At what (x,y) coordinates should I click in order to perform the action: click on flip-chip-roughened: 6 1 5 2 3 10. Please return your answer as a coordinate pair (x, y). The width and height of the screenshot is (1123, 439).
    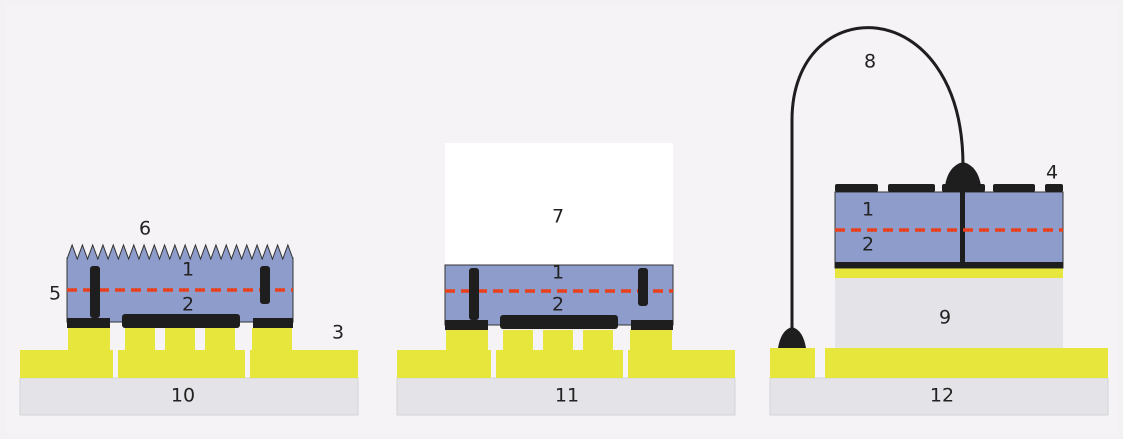
    Looking at the image, I should click on (189, 317).